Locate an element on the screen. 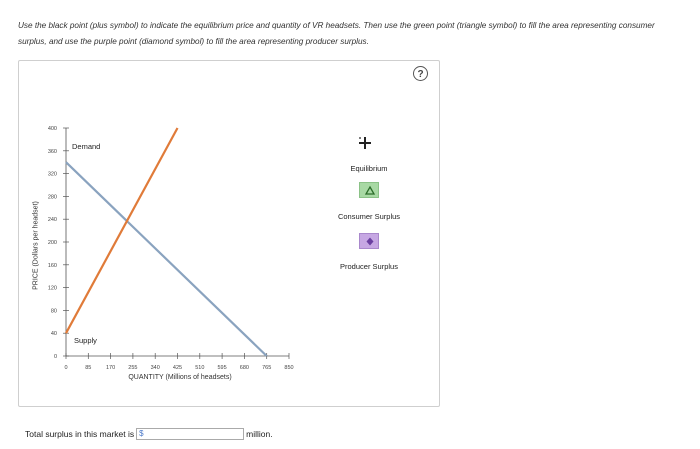 The width and height of the screenshot is (700, 449). x-tick-label: 765 is located at coordinates (266, 368).